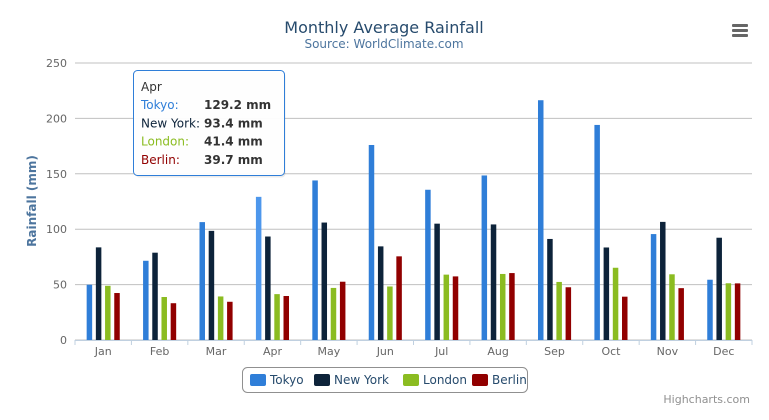  Describe the element at coordinates (160, 160) in the screenshot. I see `tooltip-series-name: Berlin:` at that location.